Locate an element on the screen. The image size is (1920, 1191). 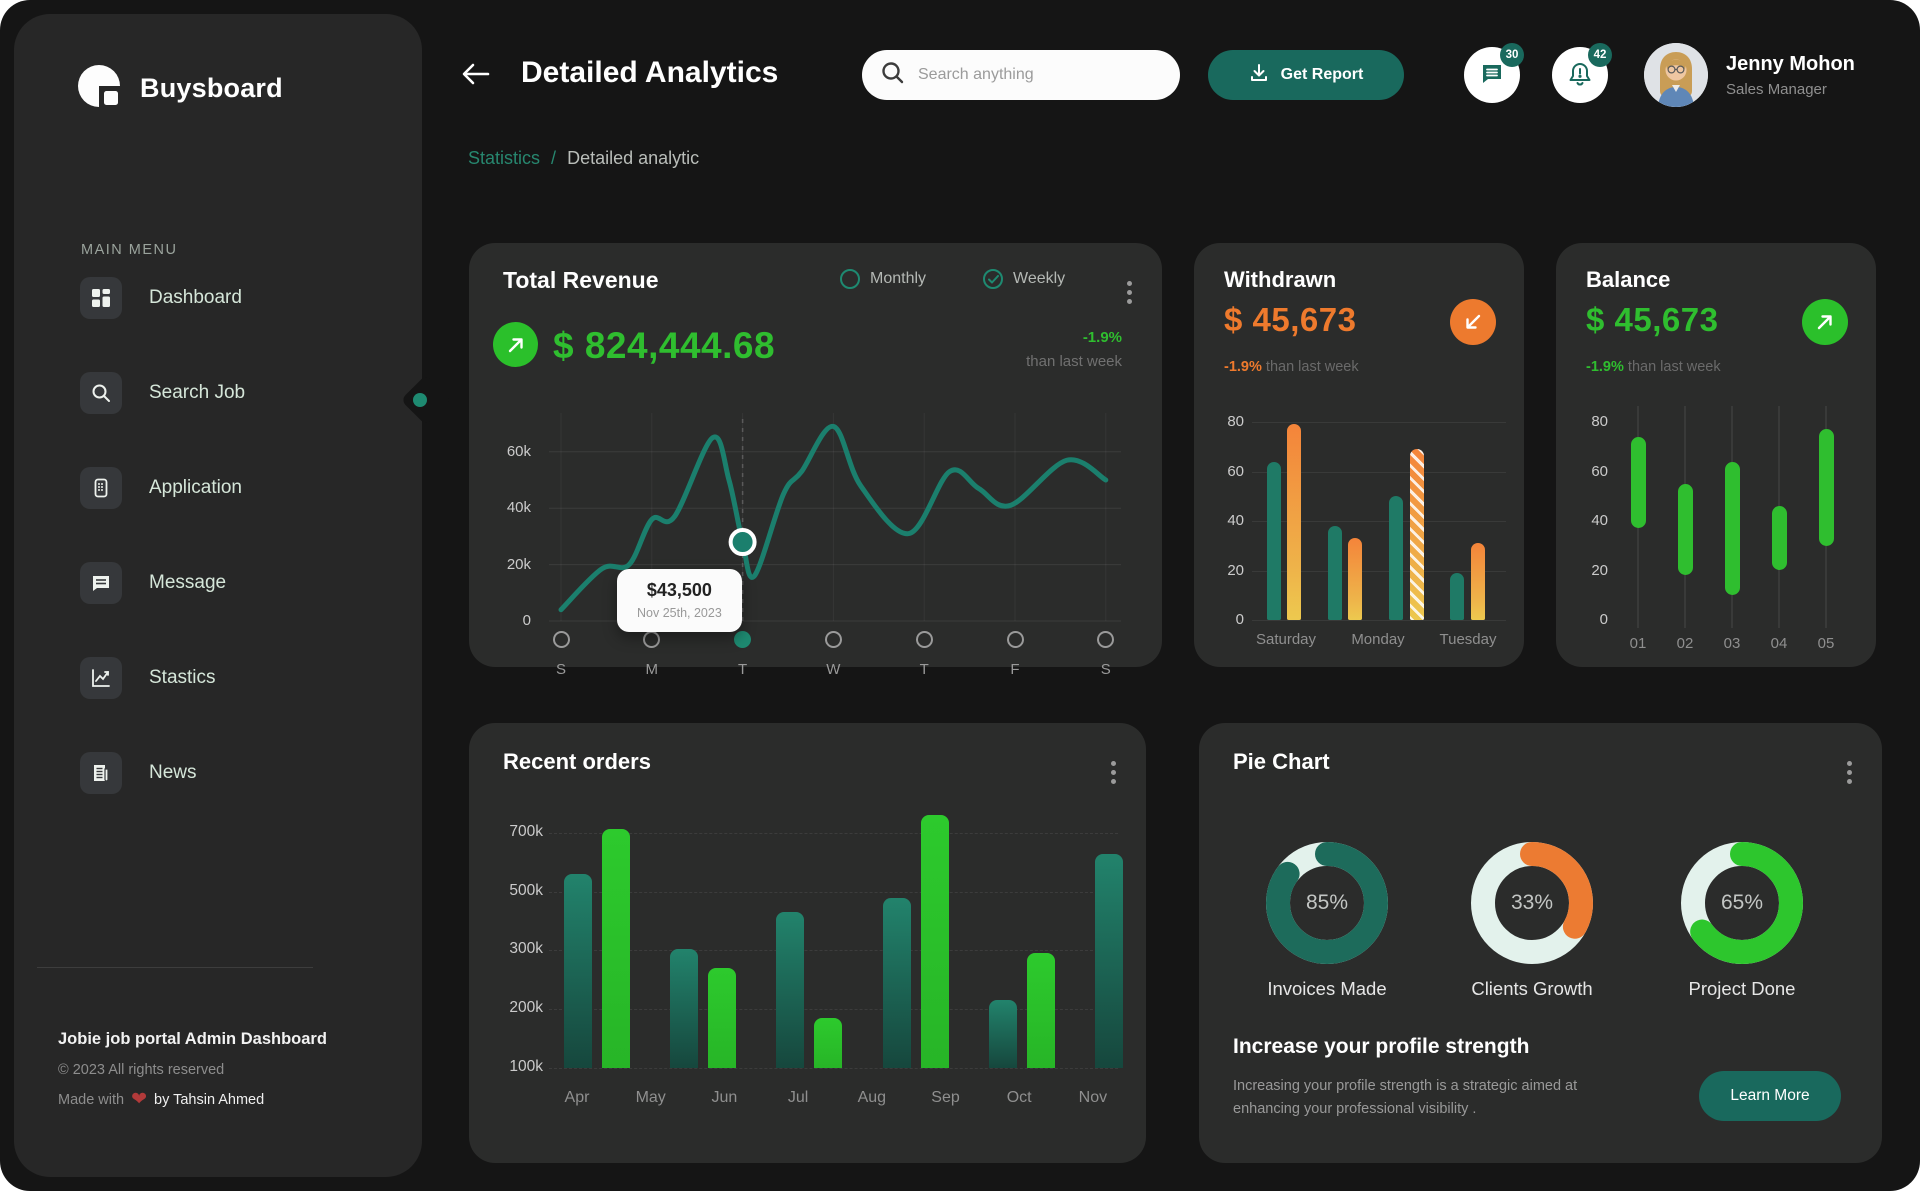
selected-point-marker is located at coordinates (742, 542).